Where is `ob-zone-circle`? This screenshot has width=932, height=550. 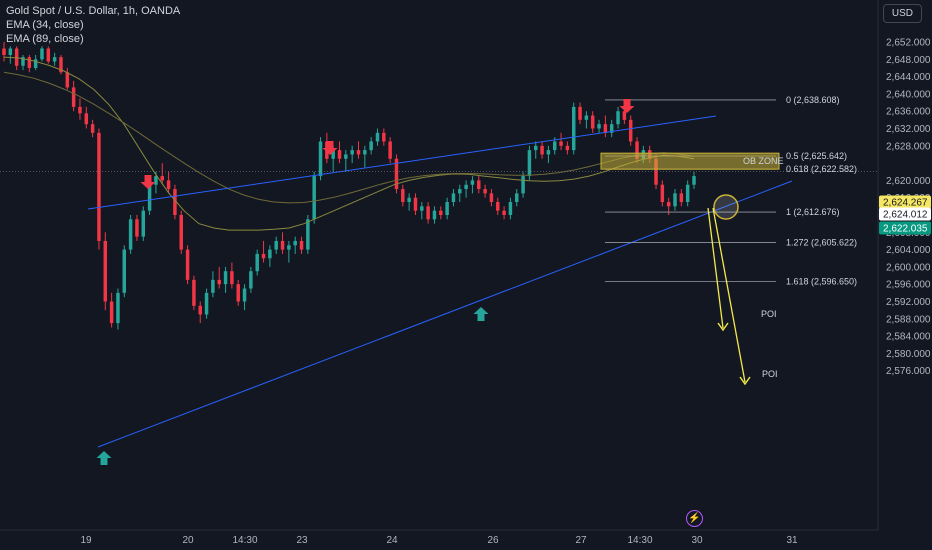
ob-zone-circle is located at coordinates (726, 207).